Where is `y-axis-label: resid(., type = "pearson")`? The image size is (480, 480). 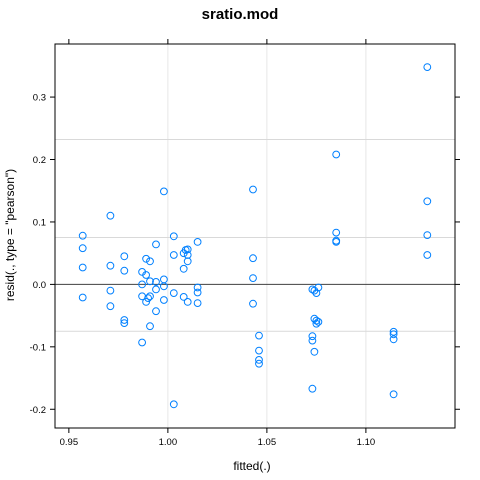
y-axis-label: resid(., type = "pearson") is located at coordinates (10, 235).